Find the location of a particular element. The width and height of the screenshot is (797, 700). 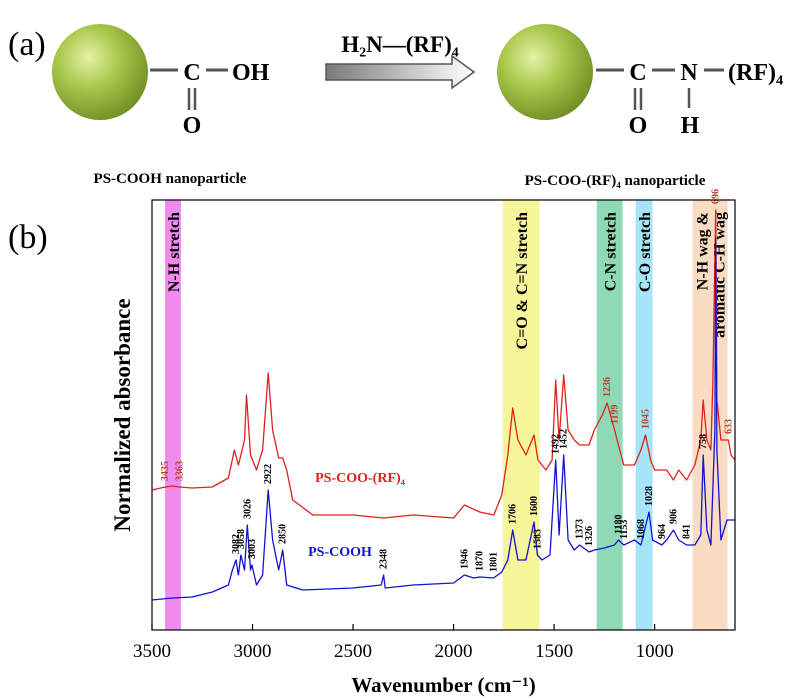

band-label: C=O & C=N stretch is located at coordinates (522, 281).